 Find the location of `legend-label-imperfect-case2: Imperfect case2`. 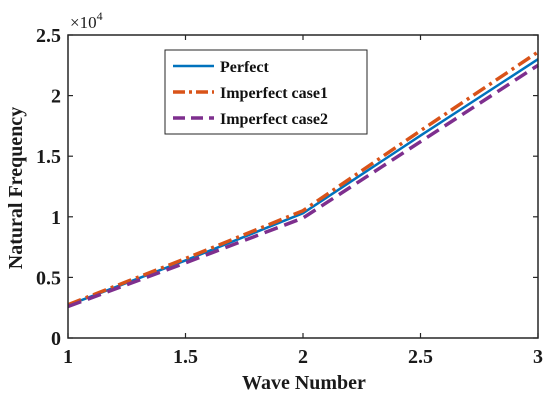

legend-label-imperfect-case2: Imperfect case2 is located at coordinates (274, 119).